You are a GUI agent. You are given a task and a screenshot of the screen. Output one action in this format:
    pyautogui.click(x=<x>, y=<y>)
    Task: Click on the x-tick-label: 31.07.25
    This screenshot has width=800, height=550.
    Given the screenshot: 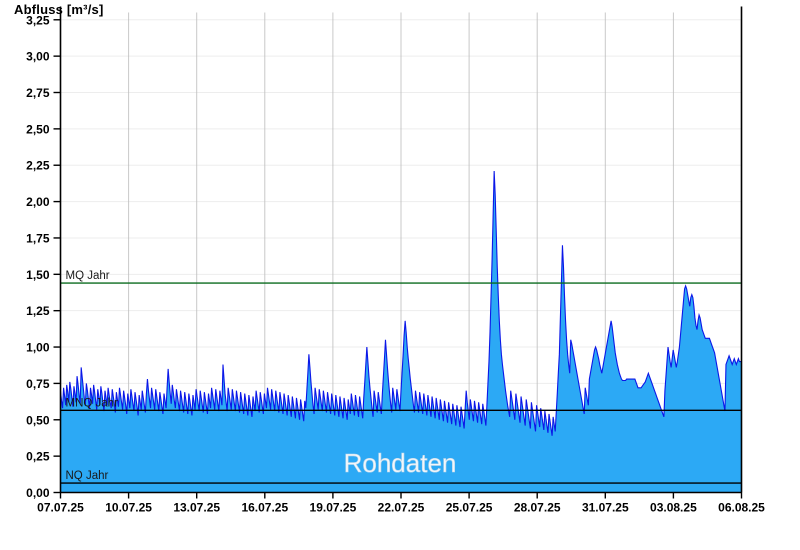 What is the action you would take?
    pyautogui.click(x=605, y=508)
    